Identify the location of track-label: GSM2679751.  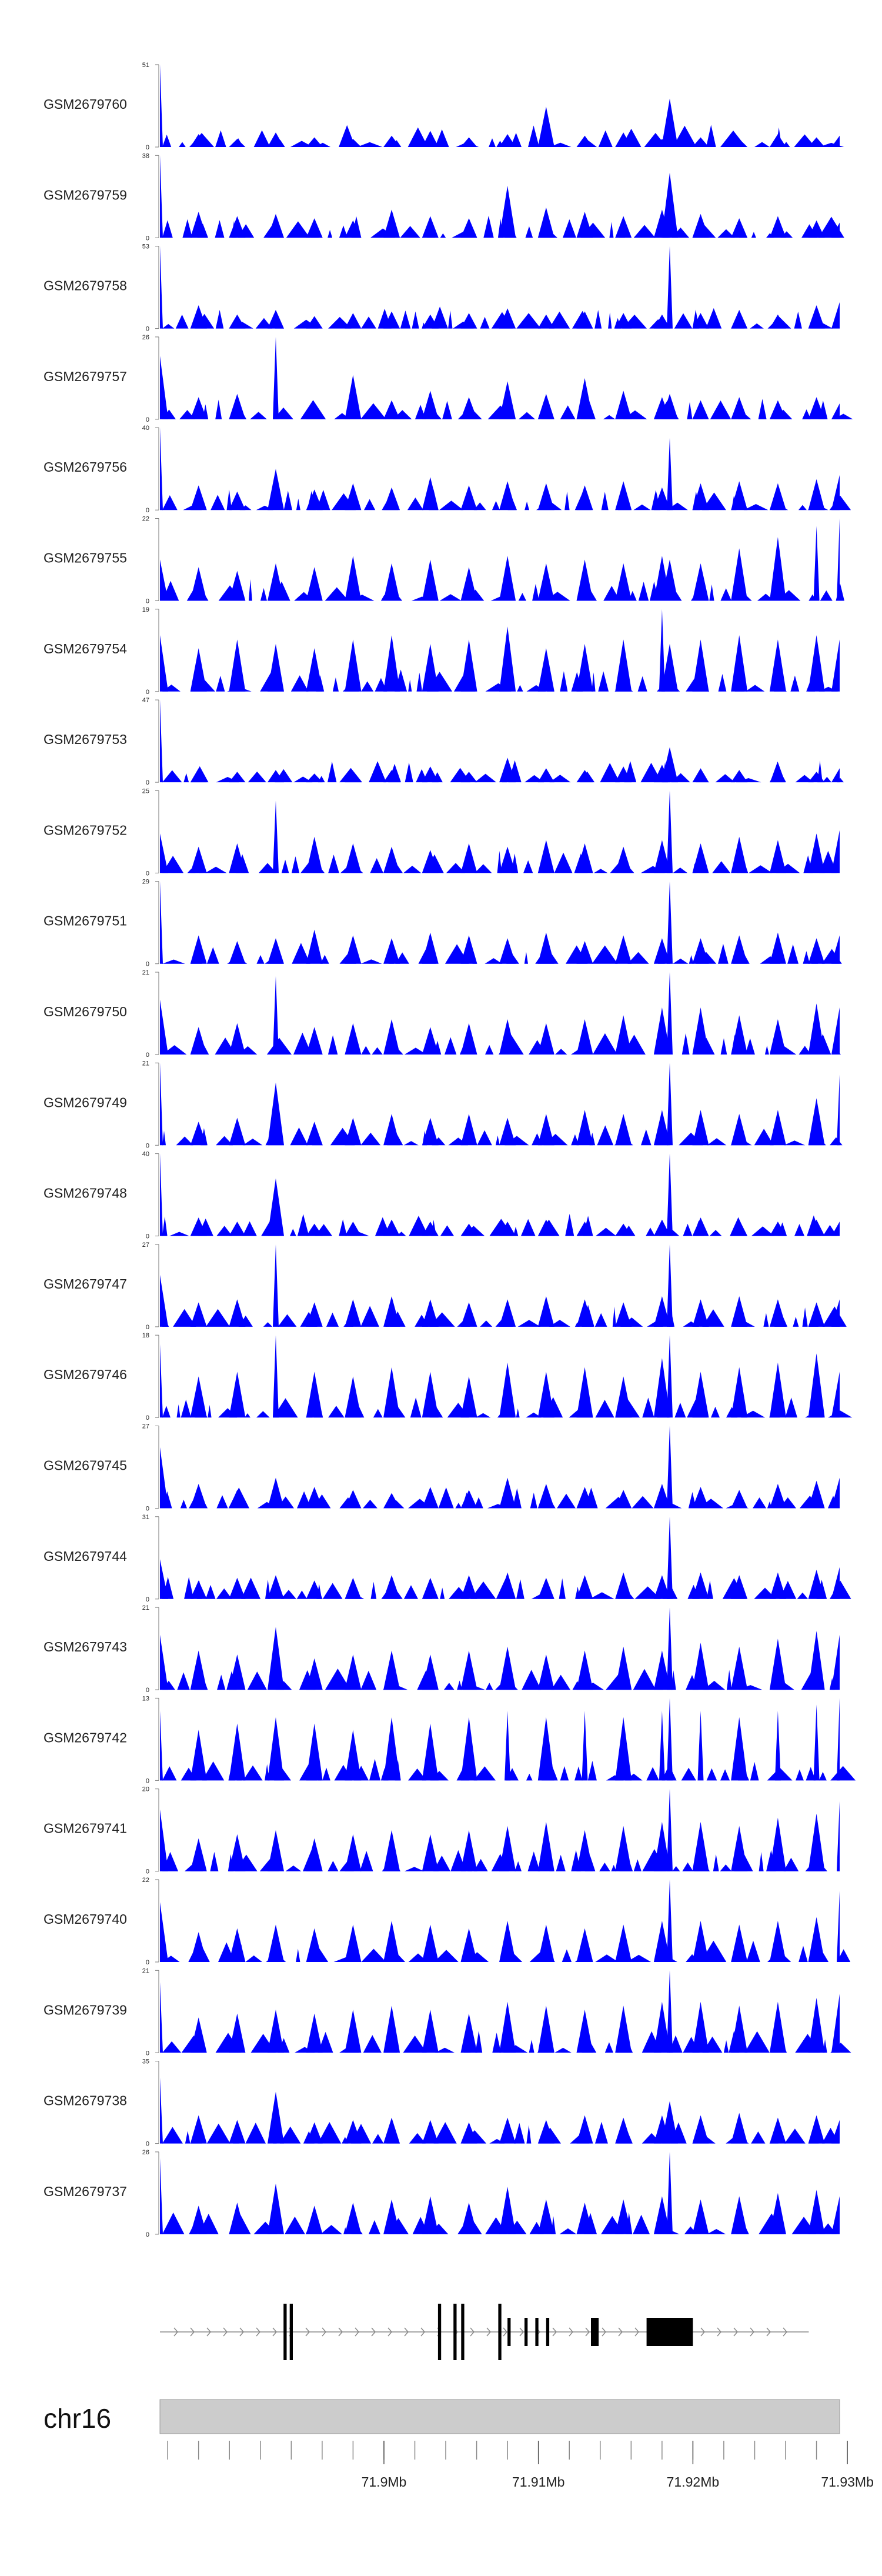
(85, 921).